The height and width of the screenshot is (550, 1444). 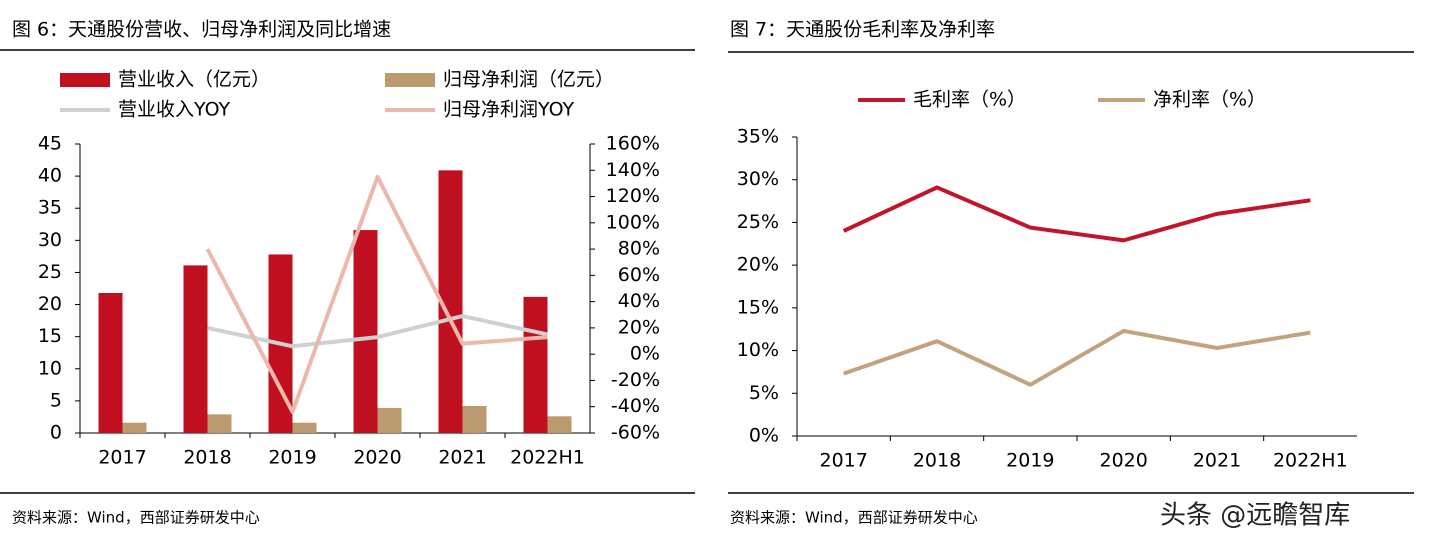 I want to click on y2-tick-label: 60%, so click(x=639, y=275).